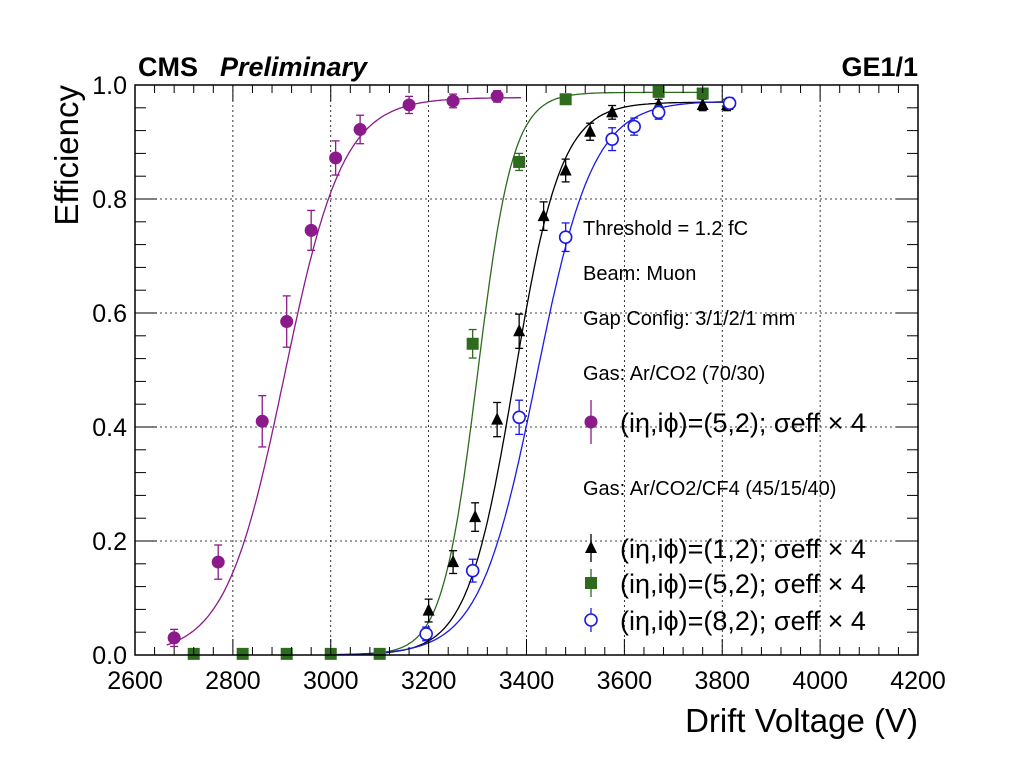 The image size is (1024, 768). I want to click on x-tick-label: 4000, so click(820, 681).